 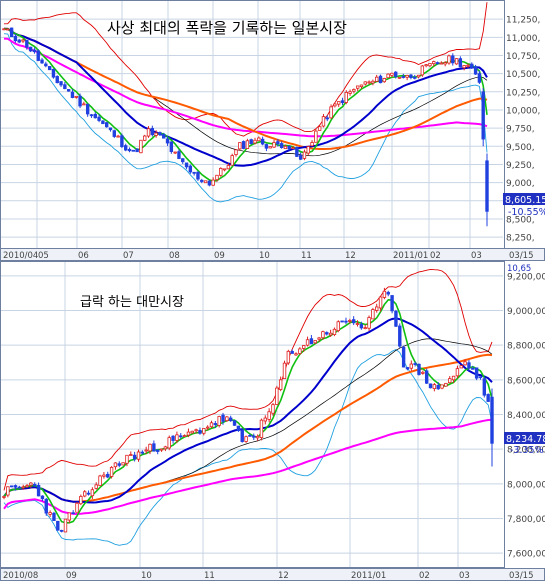 I want to click on x-tick-label: 2010/08, so click(x=20, y=576).